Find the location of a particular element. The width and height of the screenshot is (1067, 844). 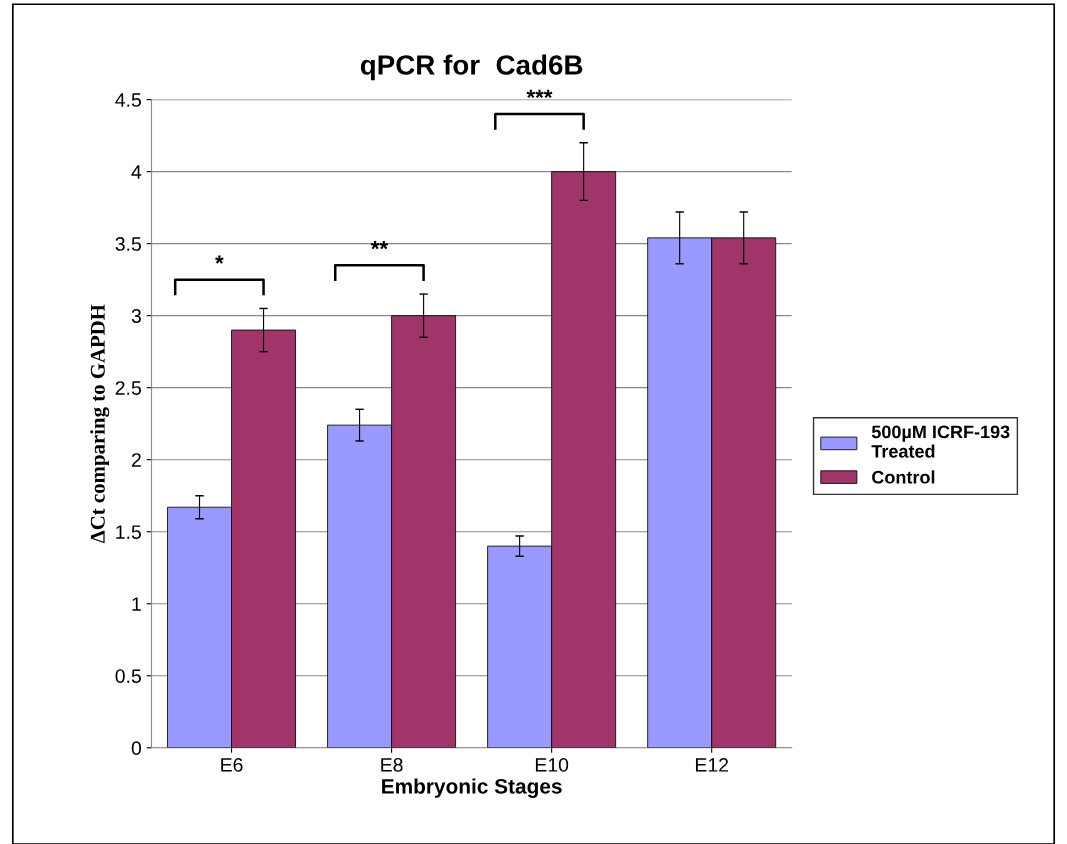

annotation: * is located at coordinates (219, 259).